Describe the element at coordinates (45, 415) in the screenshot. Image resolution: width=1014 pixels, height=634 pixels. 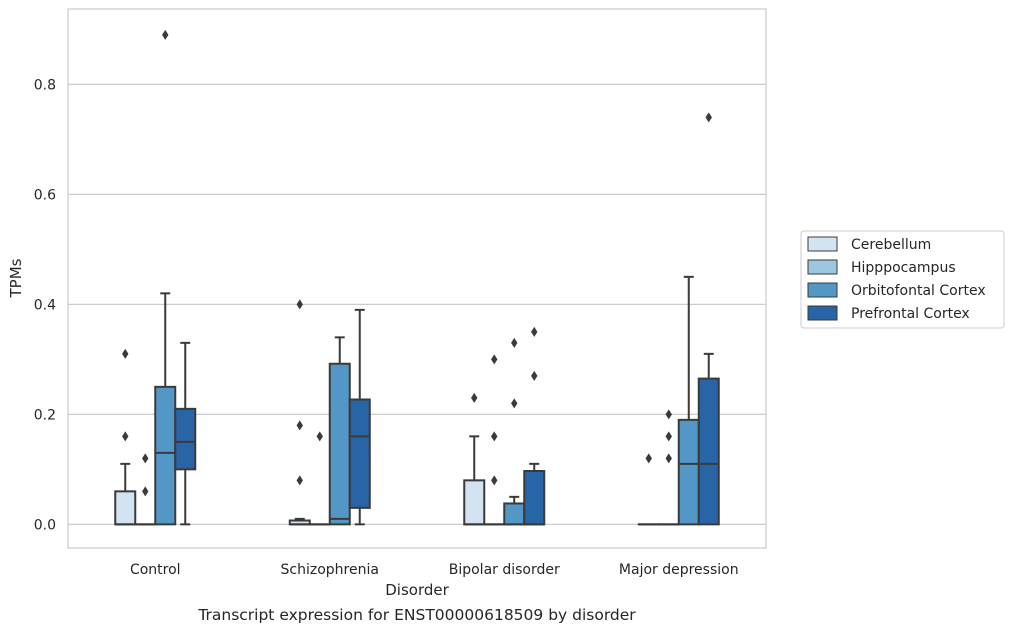
I see `y-tick-label: 0.2` at that location.